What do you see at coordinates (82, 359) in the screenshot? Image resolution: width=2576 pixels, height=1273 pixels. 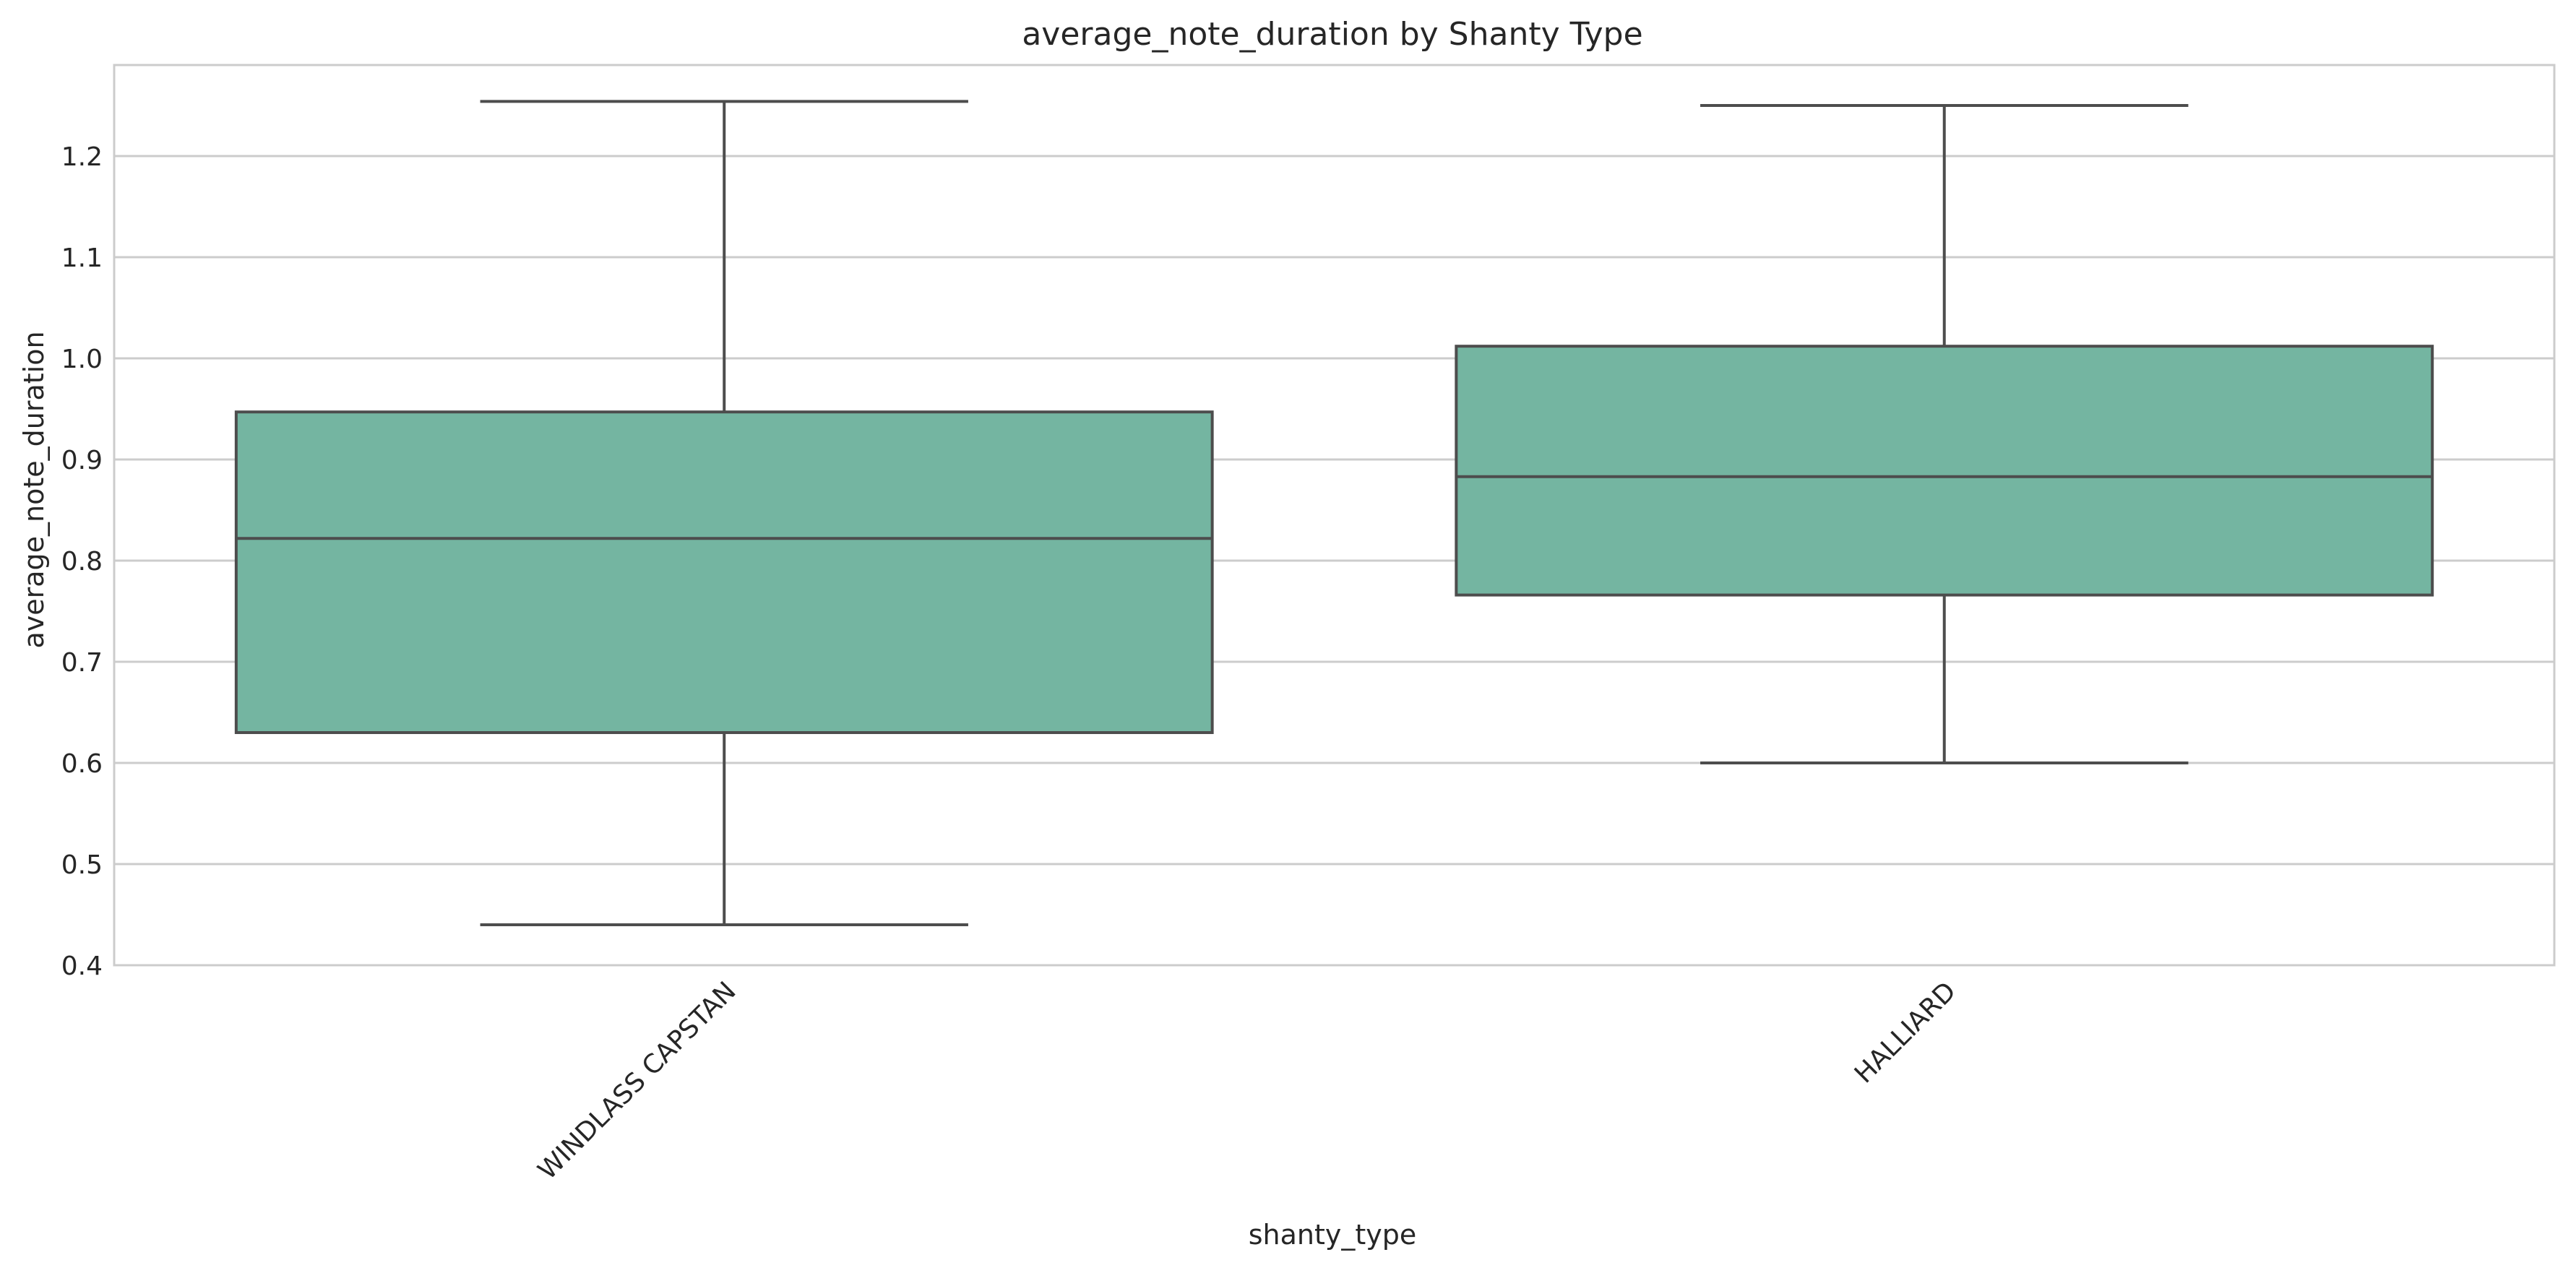 I see `y-tick-label: 1.0` at bounding box center [82, 359].